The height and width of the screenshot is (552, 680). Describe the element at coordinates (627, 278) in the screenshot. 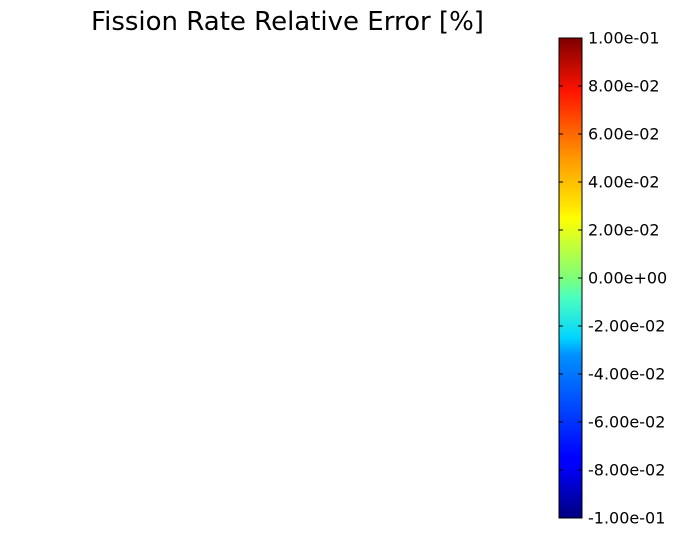

I see `colorbar-tick-label: 0.00e+00` at that location.